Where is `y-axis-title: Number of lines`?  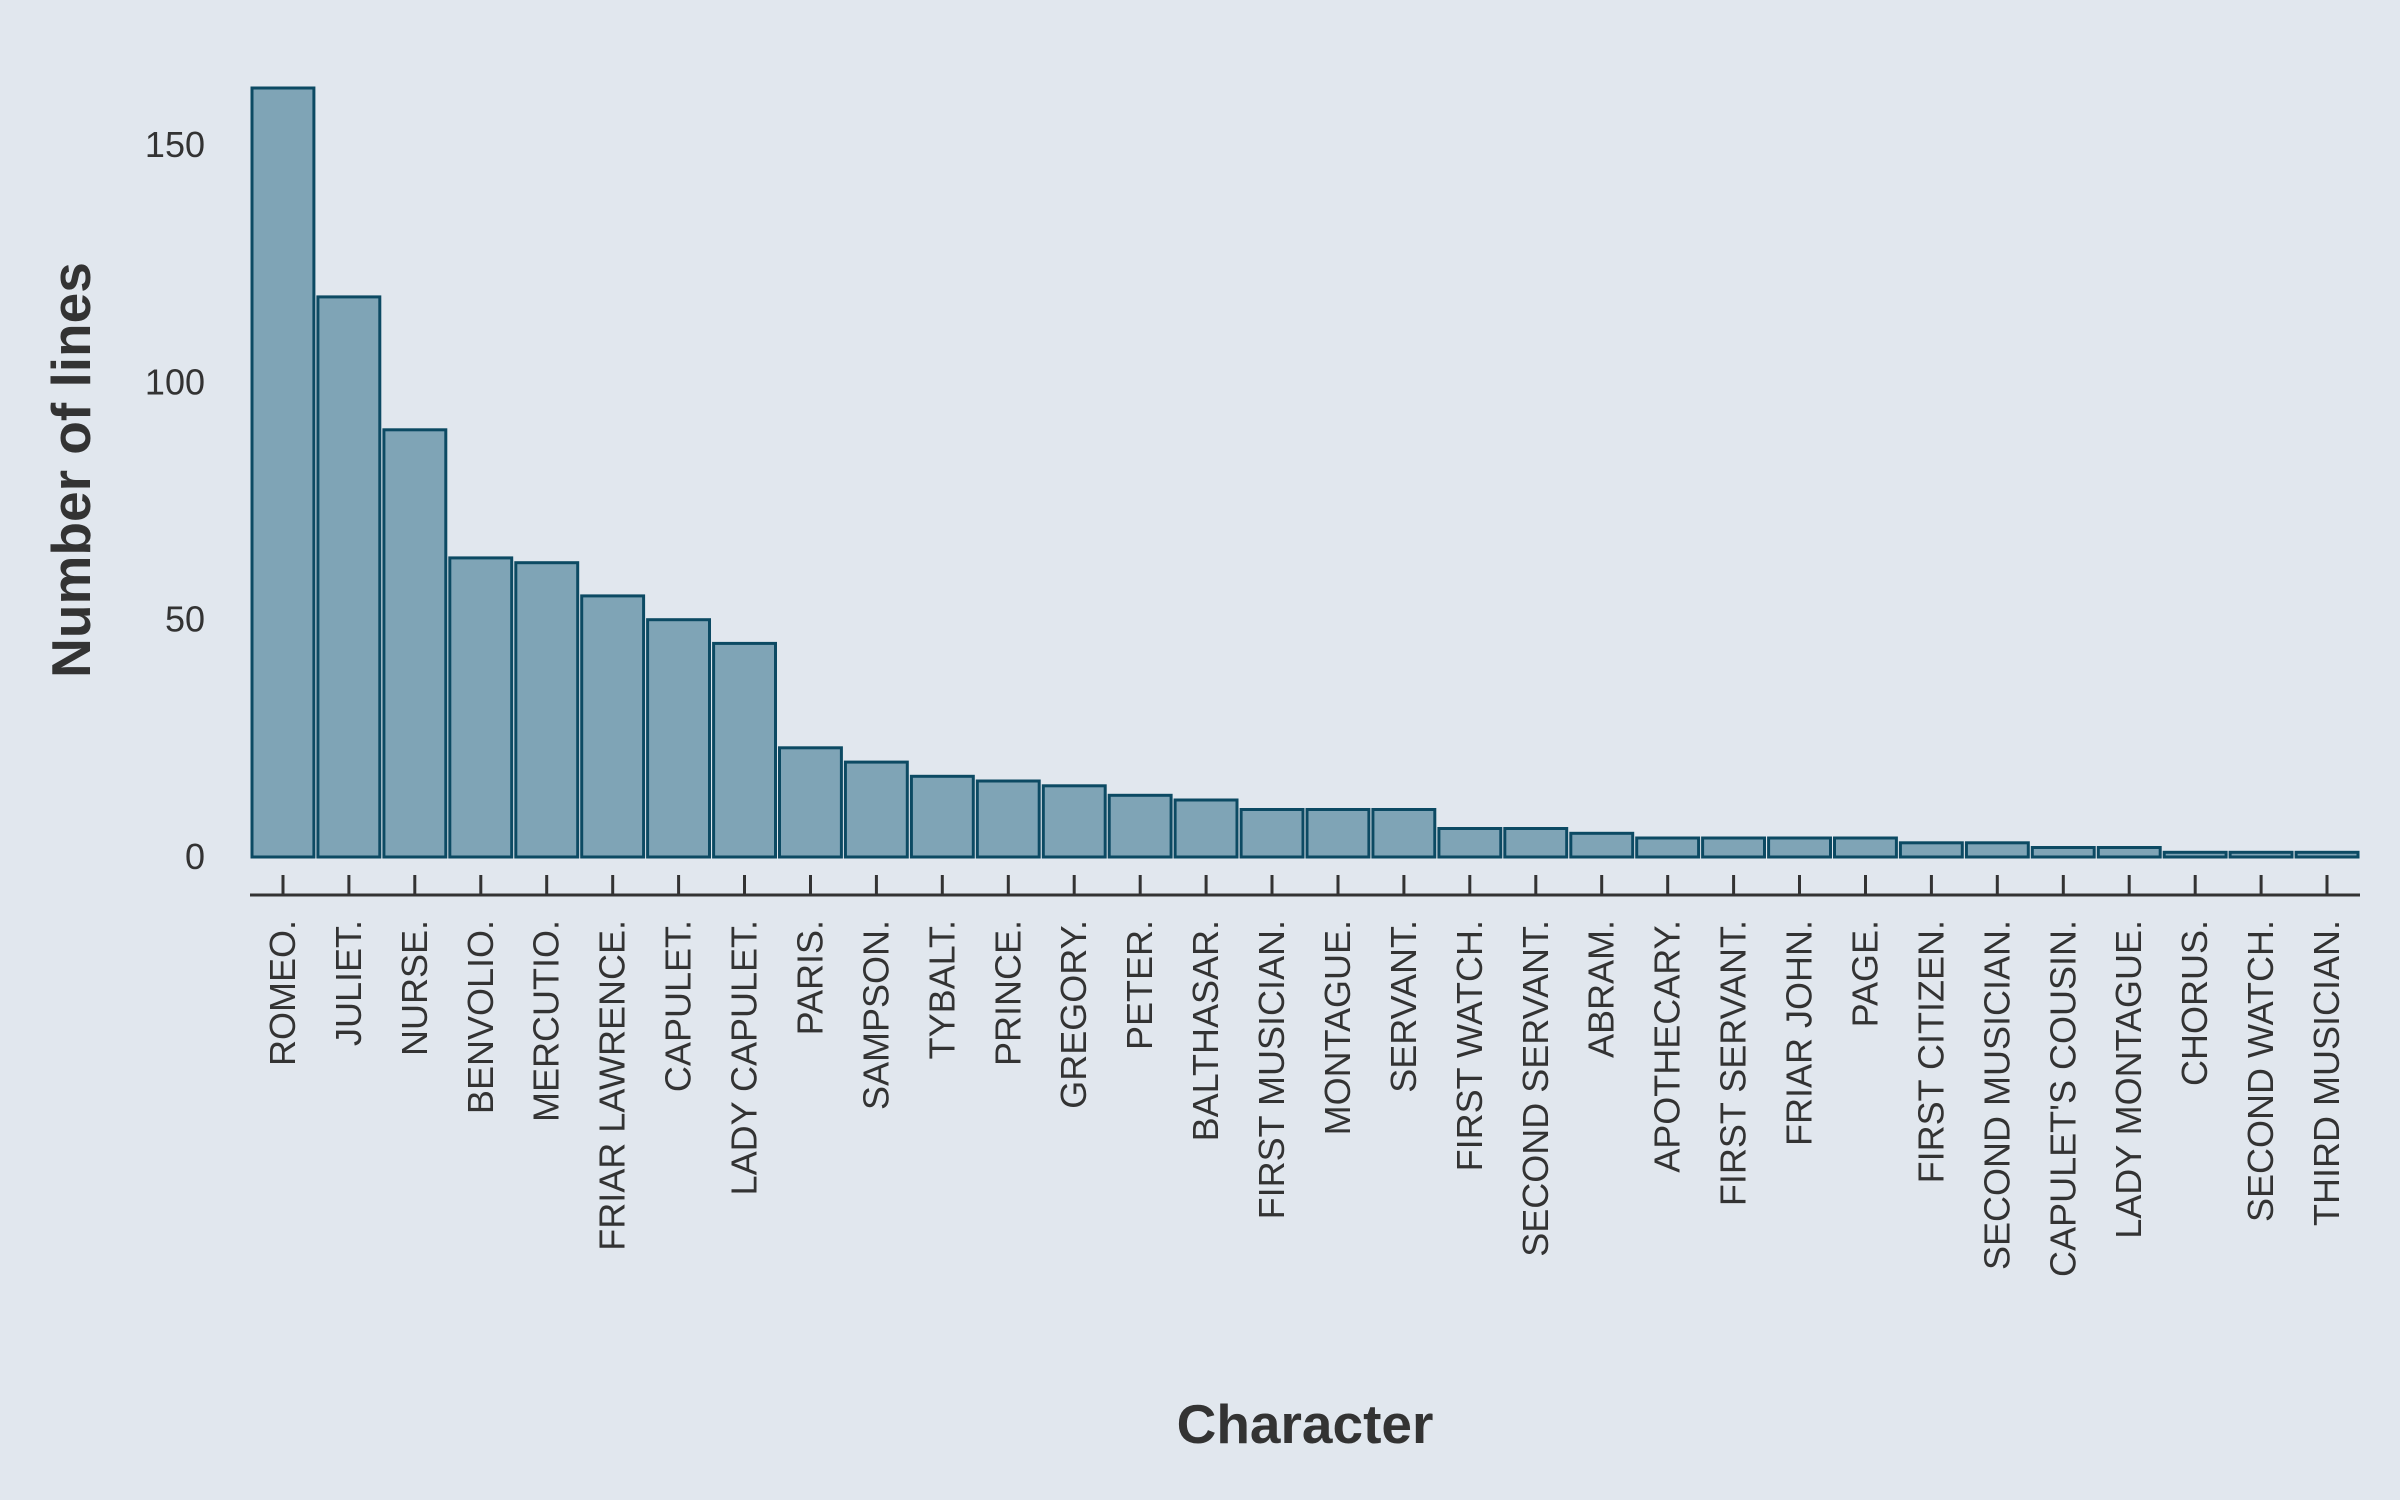 y-axis-title: Number of lines is located at coordinates (71, 470).